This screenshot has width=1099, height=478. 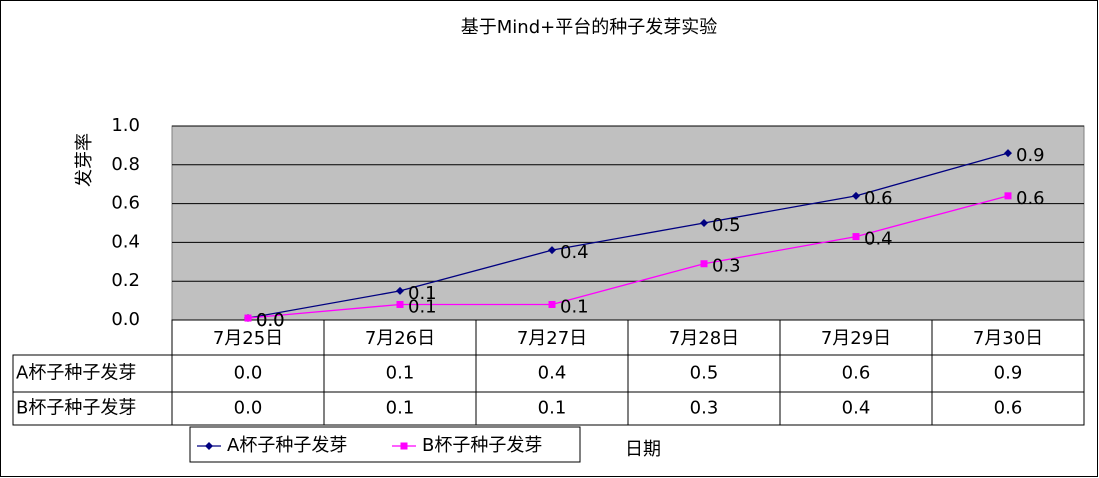 What do you see at coordinates (287, 445) in the screenshot?
I see `legend-label: A杯子种子发芽` at bounding box center [287, 445].